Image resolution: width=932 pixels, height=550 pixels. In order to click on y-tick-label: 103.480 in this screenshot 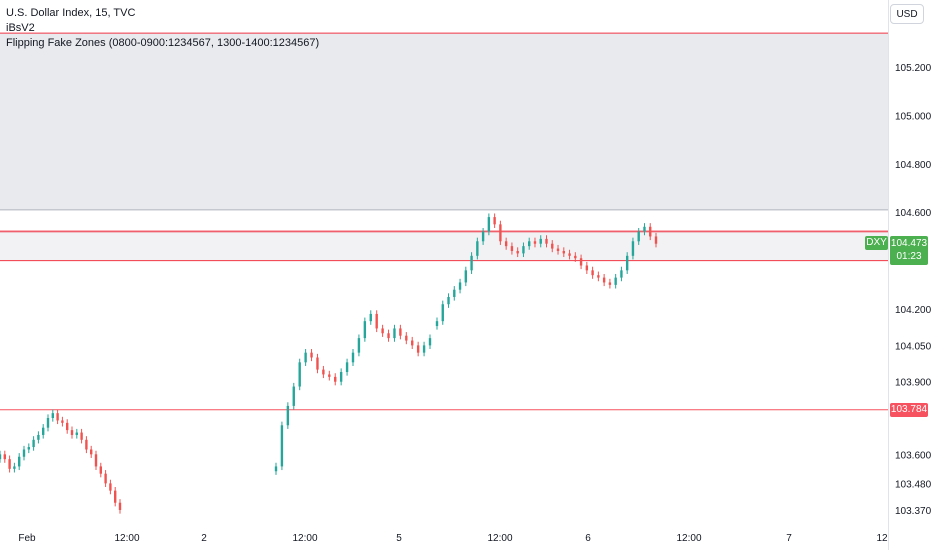, I will do `click(913, 484)`.